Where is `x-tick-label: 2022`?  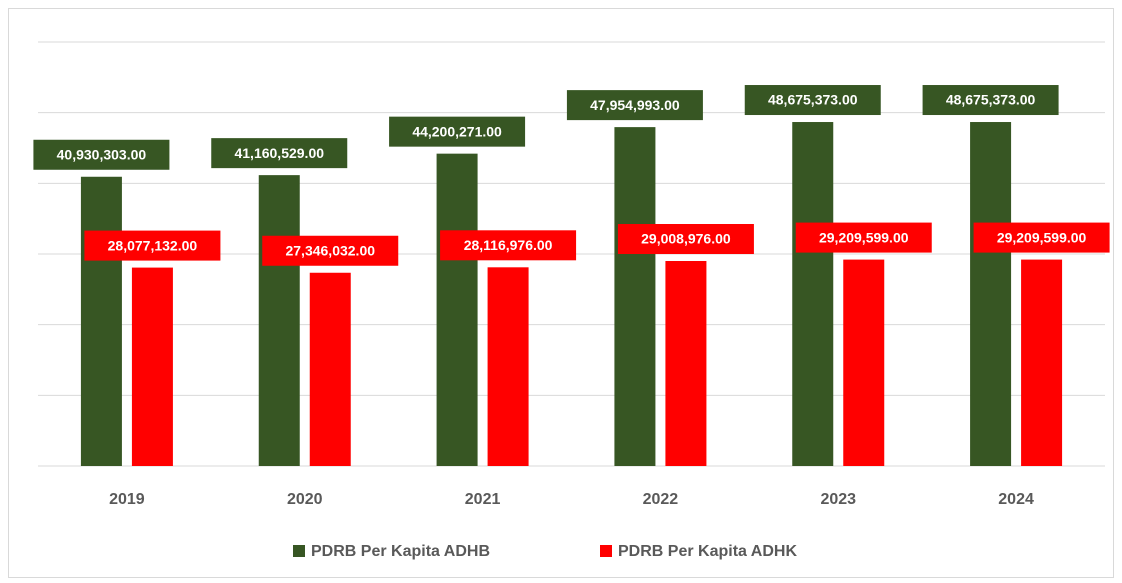
x-tick-label: 2022 is located at coordinates (661, 499).